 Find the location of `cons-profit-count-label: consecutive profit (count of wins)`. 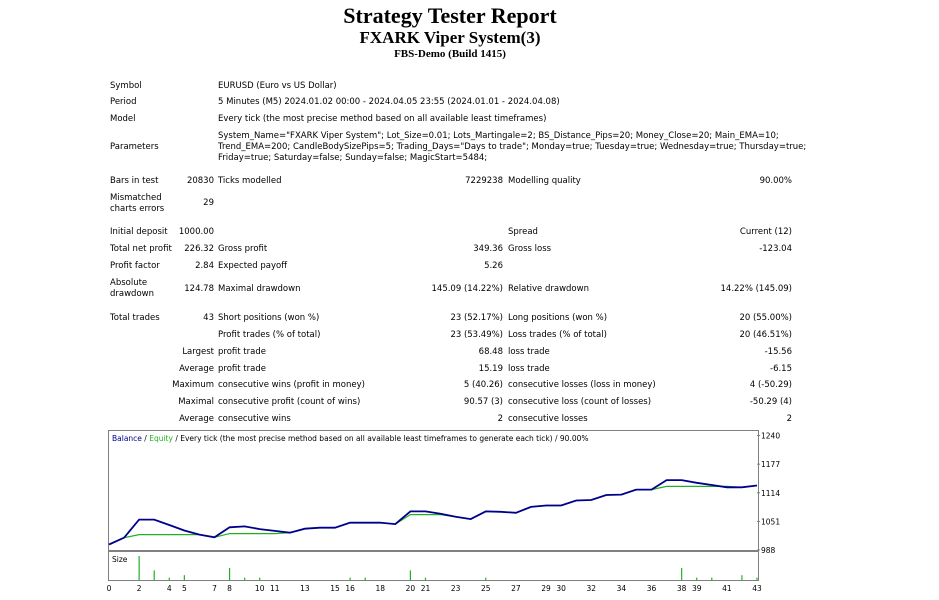

cons-profit-count-label: consecutive profit (count of wins) is located at coordinates (289, 402).